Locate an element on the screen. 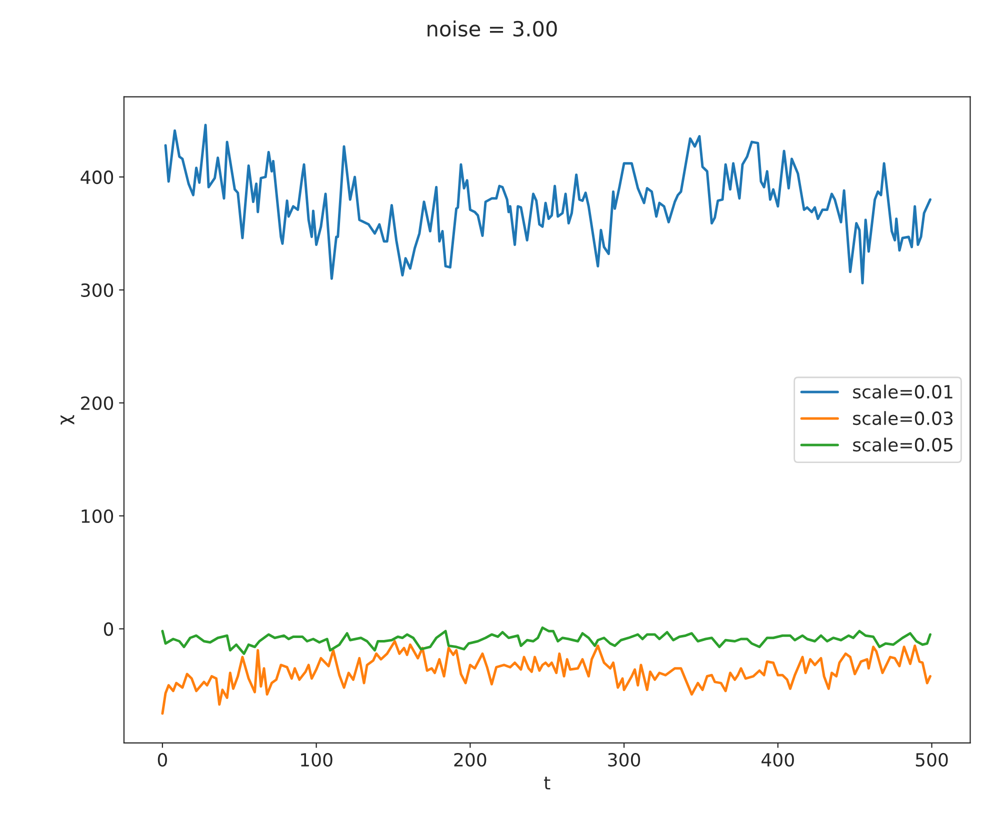 The height and width of the screenshot is (820, 984). y-tick-label: 100 is located at coordinates (98, 516).